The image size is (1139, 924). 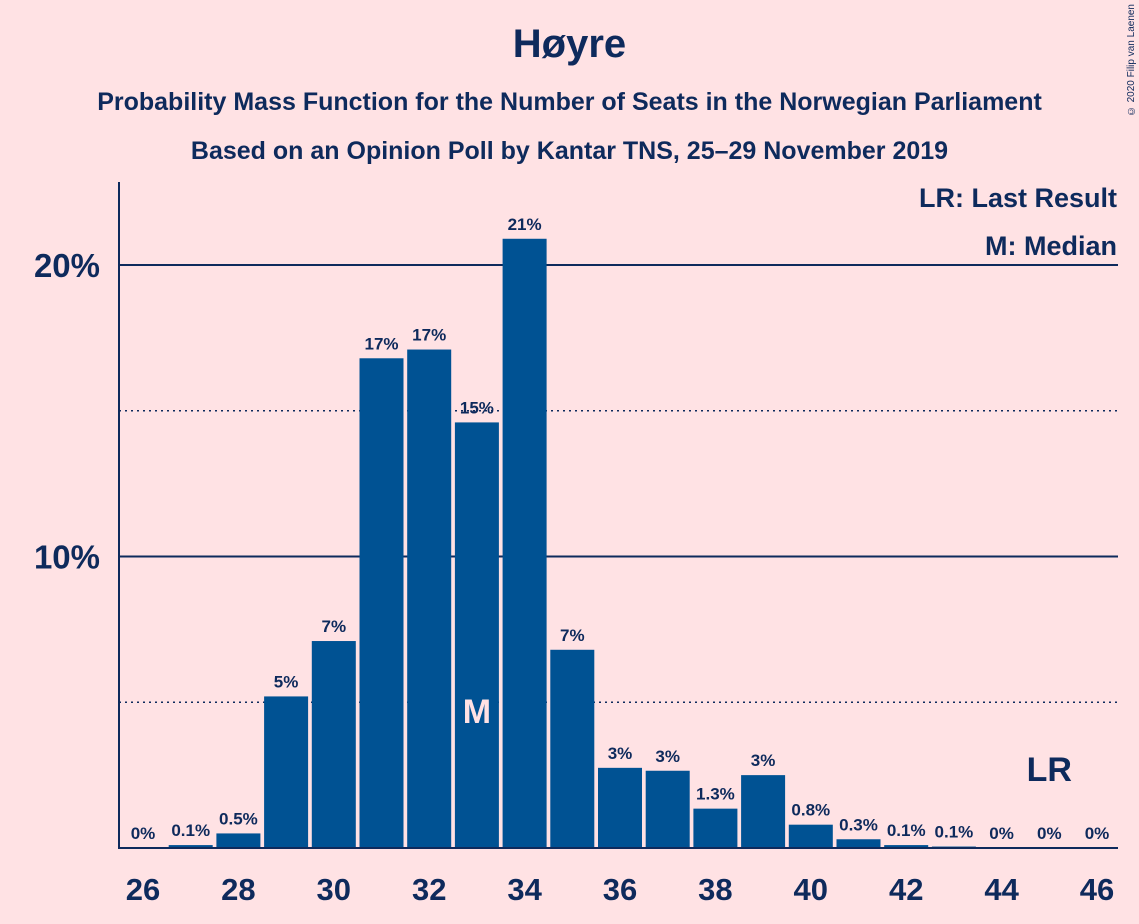 What do you see at coordinates (667, 756) in the screenshot?
I see `value-label-seat-37: 3%` at bounding box center [667, 756].